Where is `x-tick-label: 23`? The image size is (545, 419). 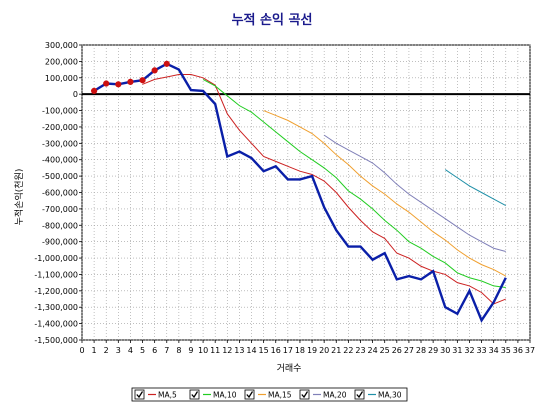 x-tick-label: 23 is located at coordinates (360, 350).